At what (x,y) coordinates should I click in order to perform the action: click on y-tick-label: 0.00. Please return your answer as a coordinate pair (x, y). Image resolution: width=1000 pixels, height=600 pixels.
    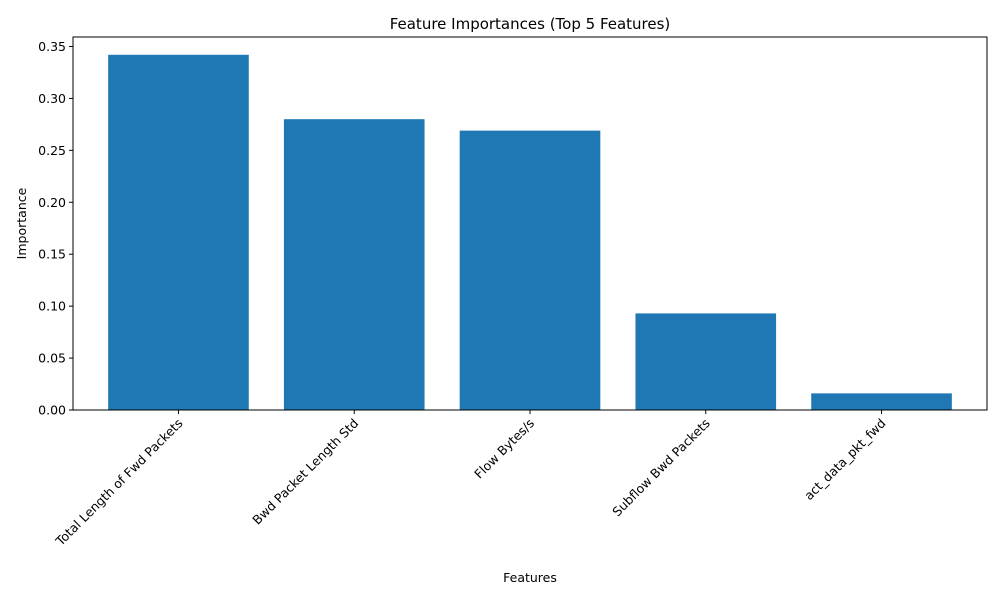
    Looking at the image, I should click on (52, 410).